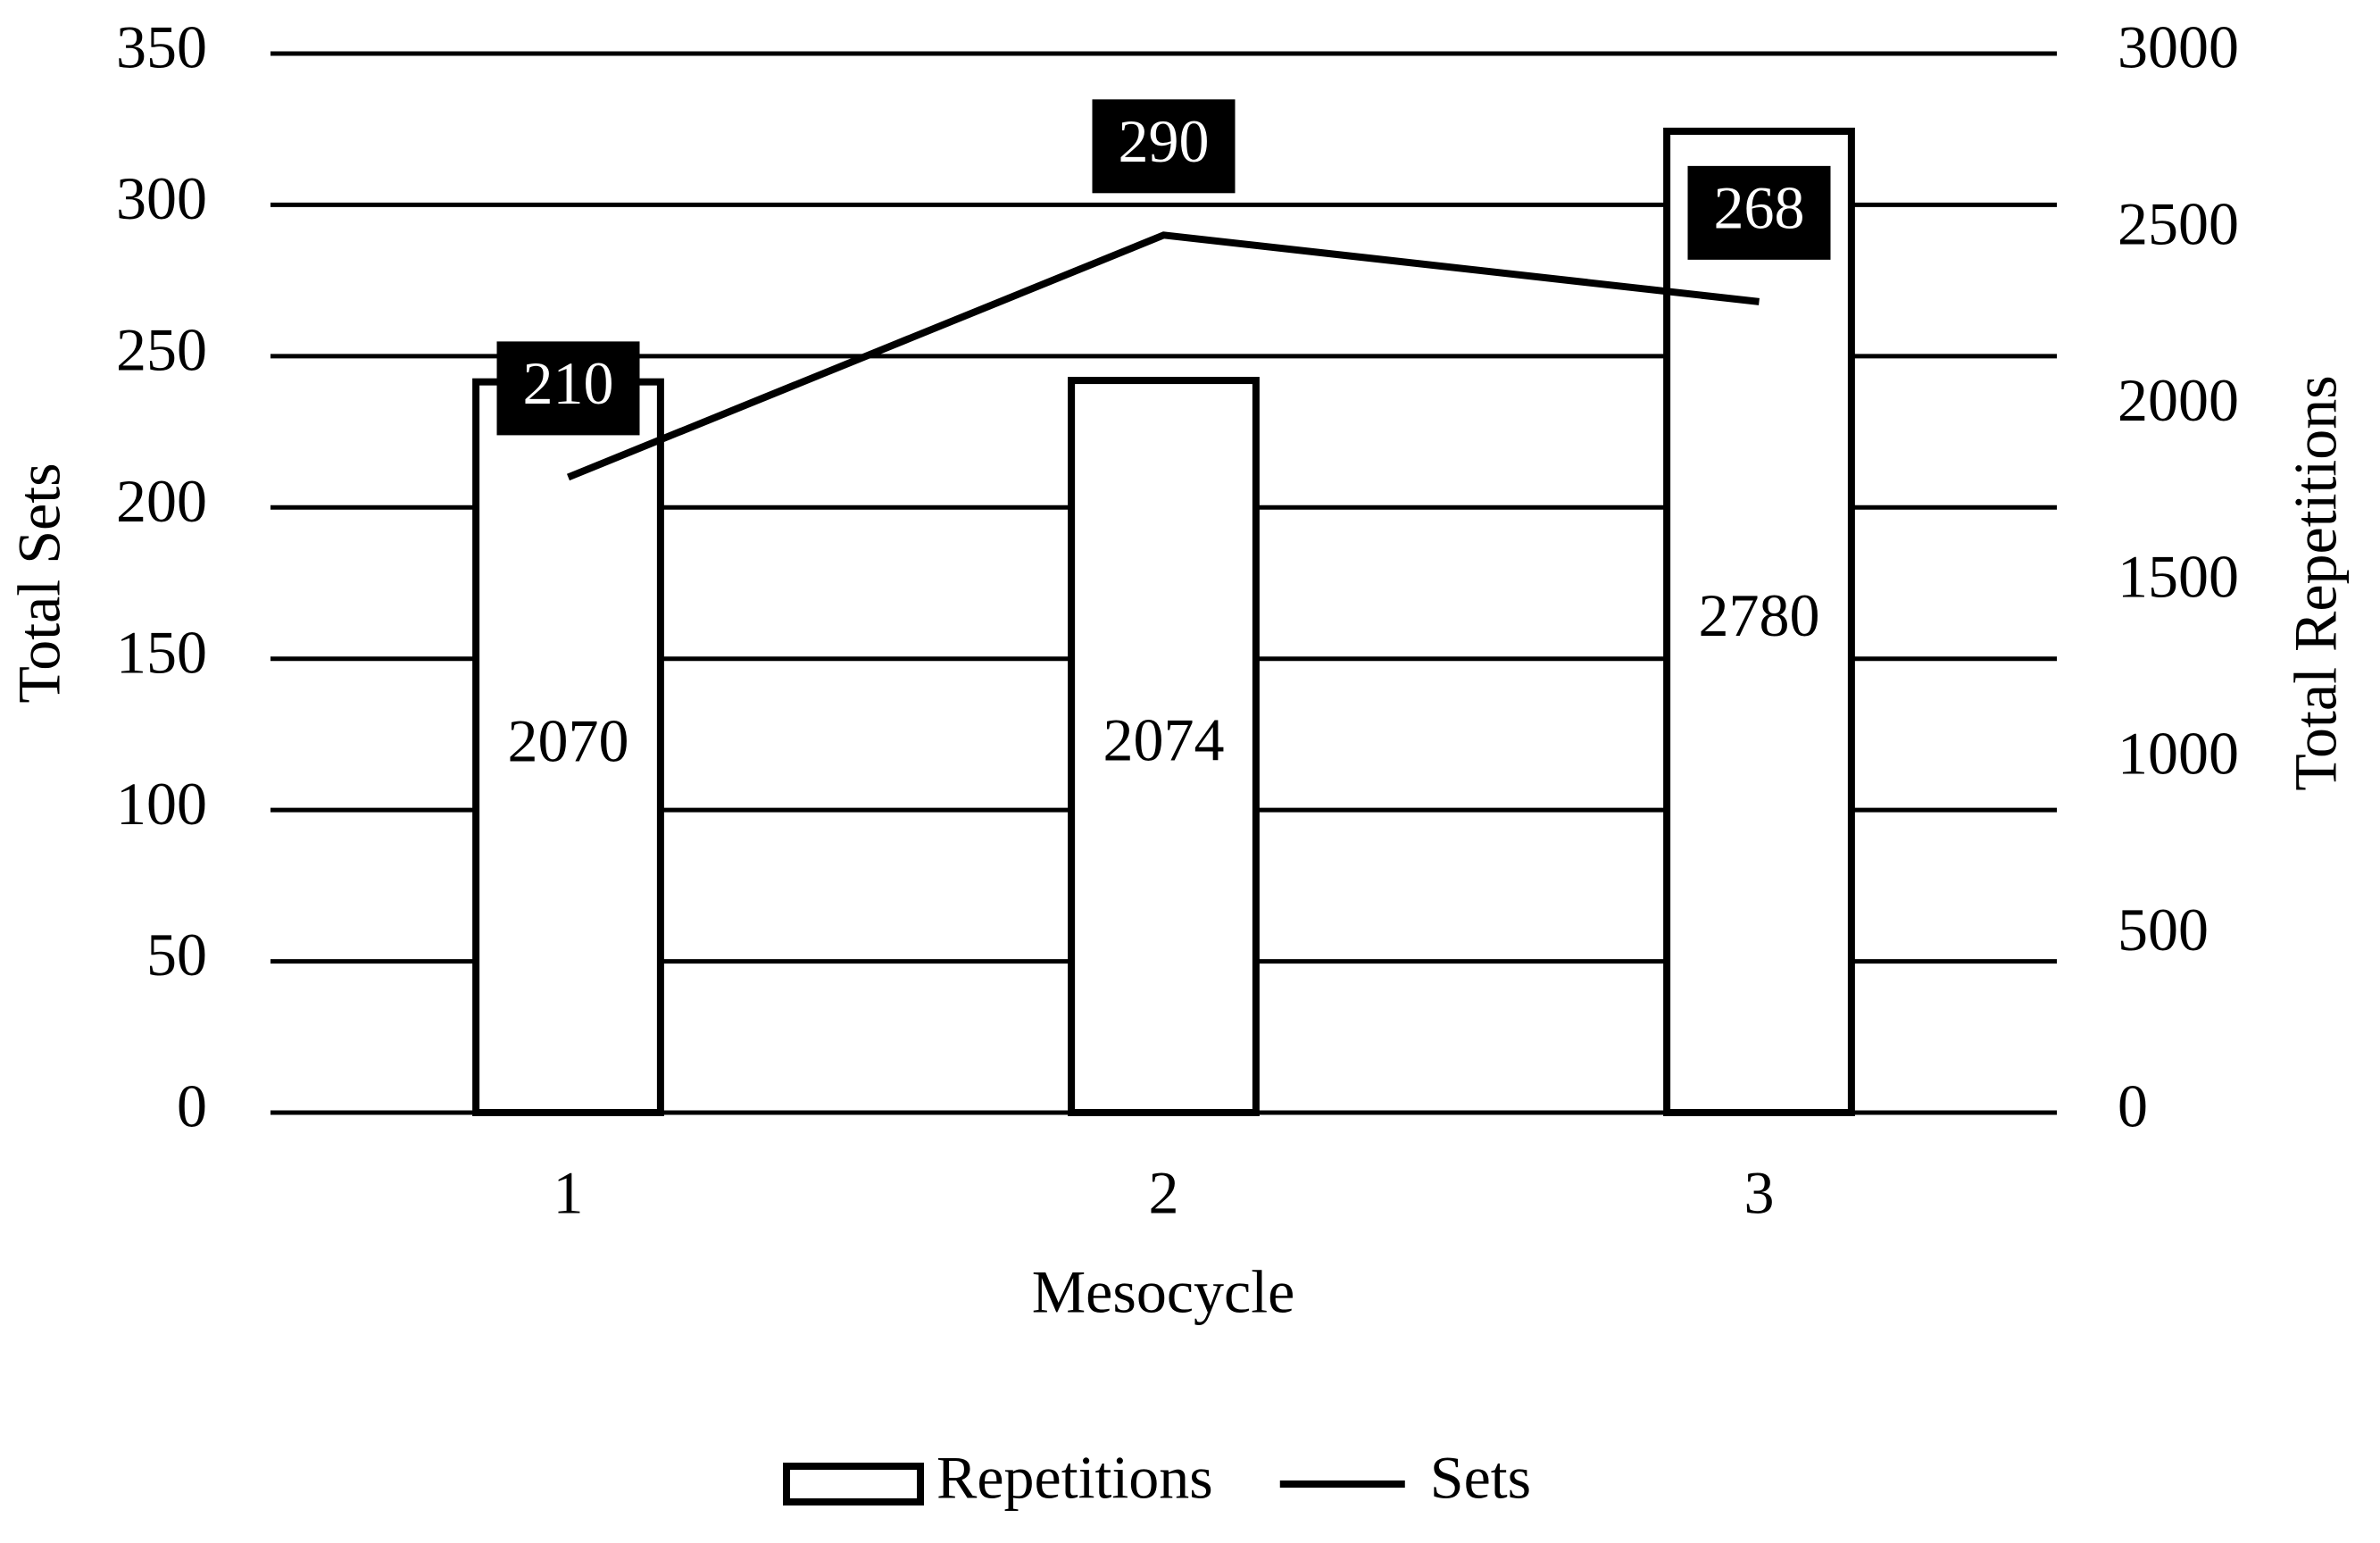 The height and width of the screenshot is (1543, 2380). What do you see at coordinates (2178, 400) in the screenshot?
I see `y2-tick-label: 2000` at bounding box center [2178, 400].